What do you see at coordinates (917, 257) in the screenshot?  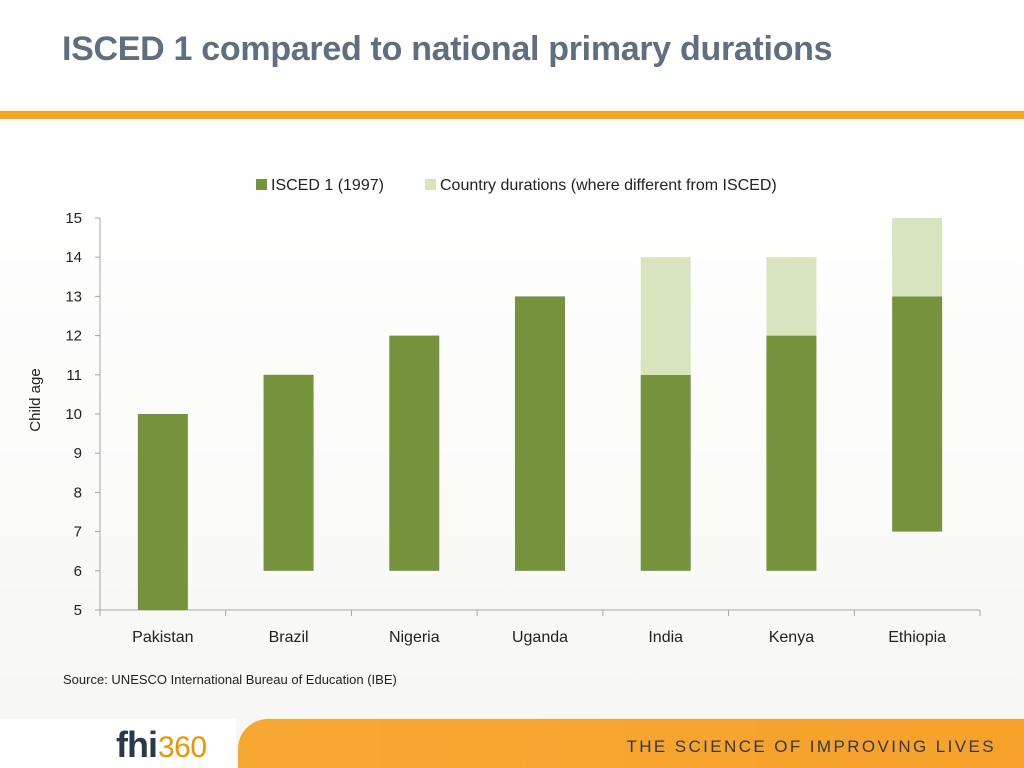 I see `bar-country-duration-ethiopia` at bounding box center [917, 257].